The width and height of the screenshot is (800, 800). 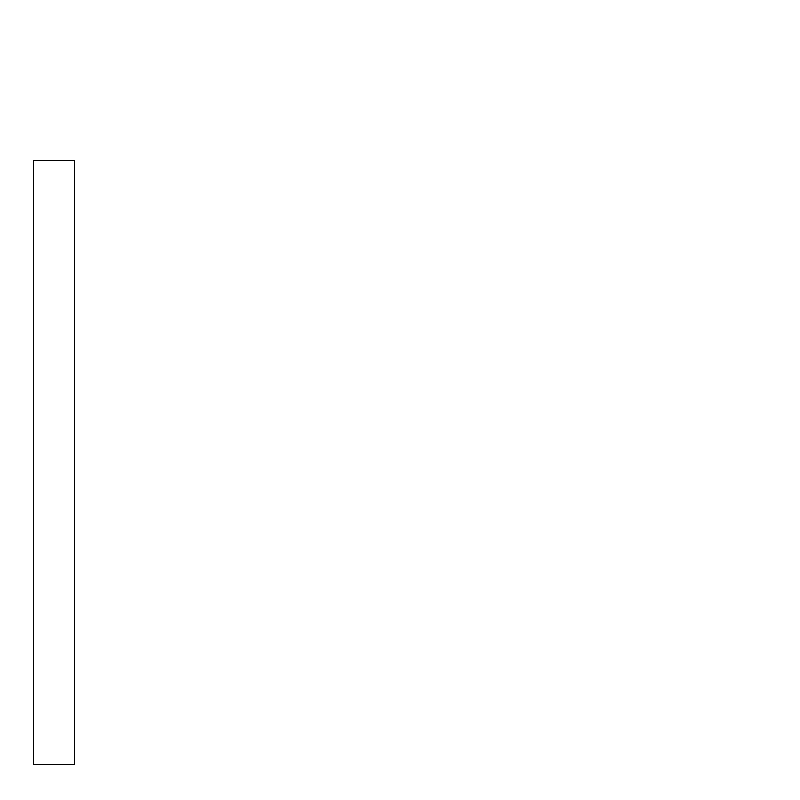 What do you see at coordinates (21, 128) in the screenshot?
I see `plot-titles` at bounding box center [21, 128].